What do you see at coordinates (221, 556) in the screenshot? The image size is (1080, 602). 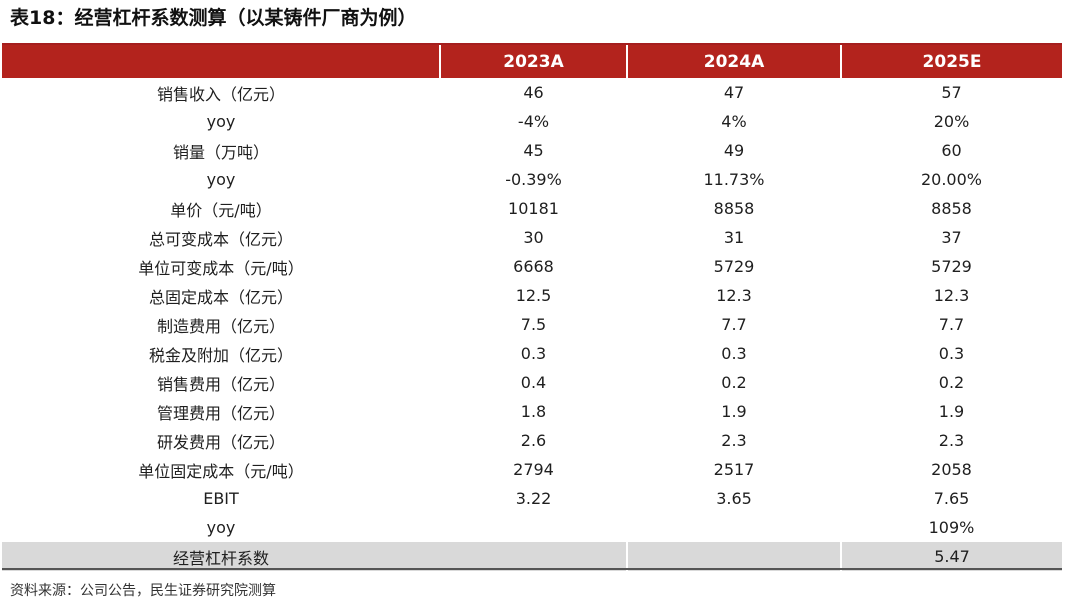 I see `summary-label: 经营杠杆系数` at bounding box center [221, 556].